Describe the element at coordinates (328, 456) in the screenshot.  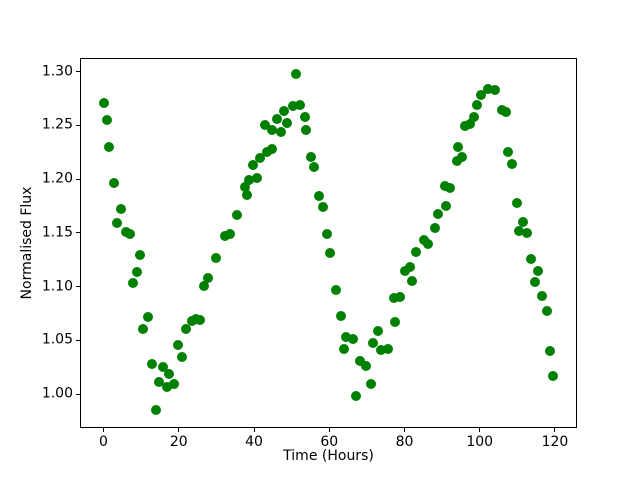
I see `x-axis-label: Time (Hours)` at that location.